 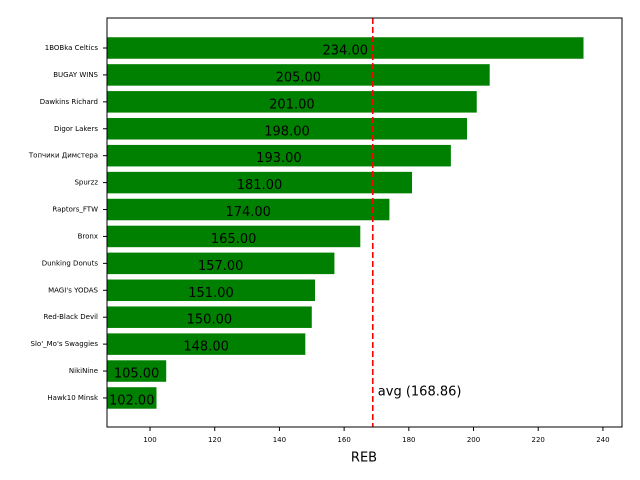 What do you see at coordinates (299, 77) in the screenshot?
I see `value-label: 205.00` at bounding box center [299, 77].